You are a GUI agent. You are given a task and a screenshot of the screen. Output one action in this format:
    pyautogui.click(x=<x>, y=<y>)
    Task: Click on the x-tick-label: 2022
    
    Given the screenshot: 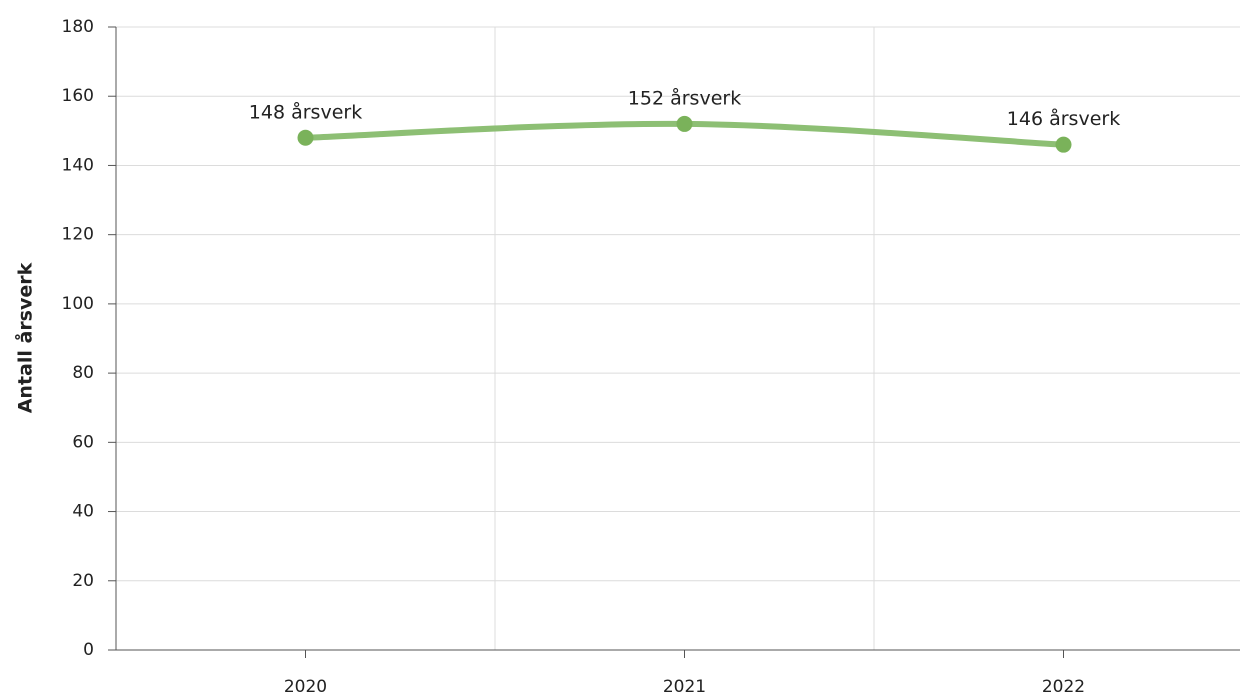 What is the action you would take?
    pyautogui.click(x=1063, y=687)
    